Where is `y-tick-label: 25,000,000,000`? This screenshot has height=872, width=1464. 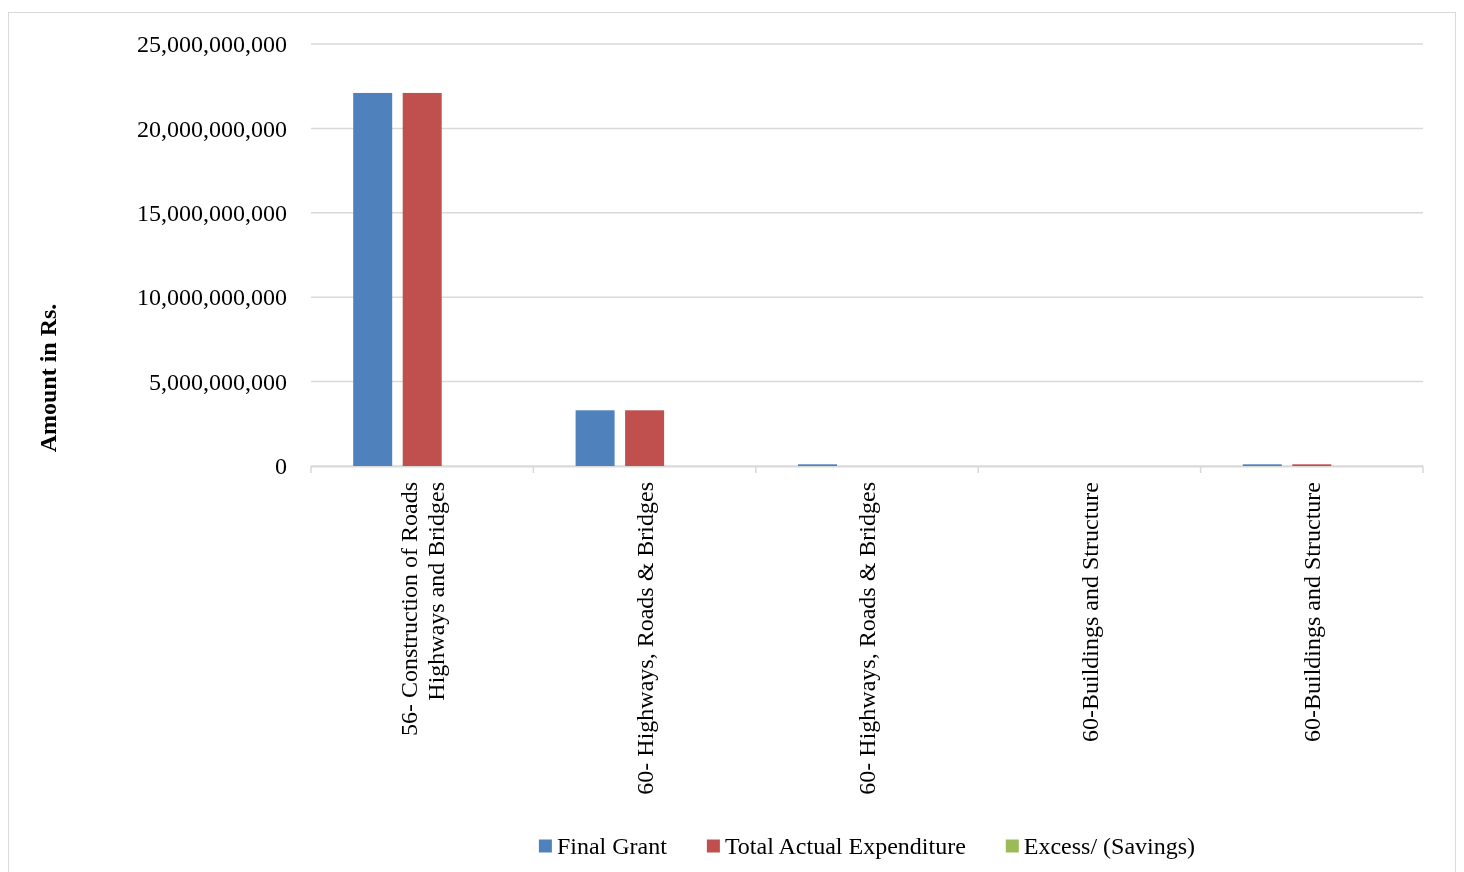 y-tick-label: 25,000,000,000 is located at coordinates (212, 44).